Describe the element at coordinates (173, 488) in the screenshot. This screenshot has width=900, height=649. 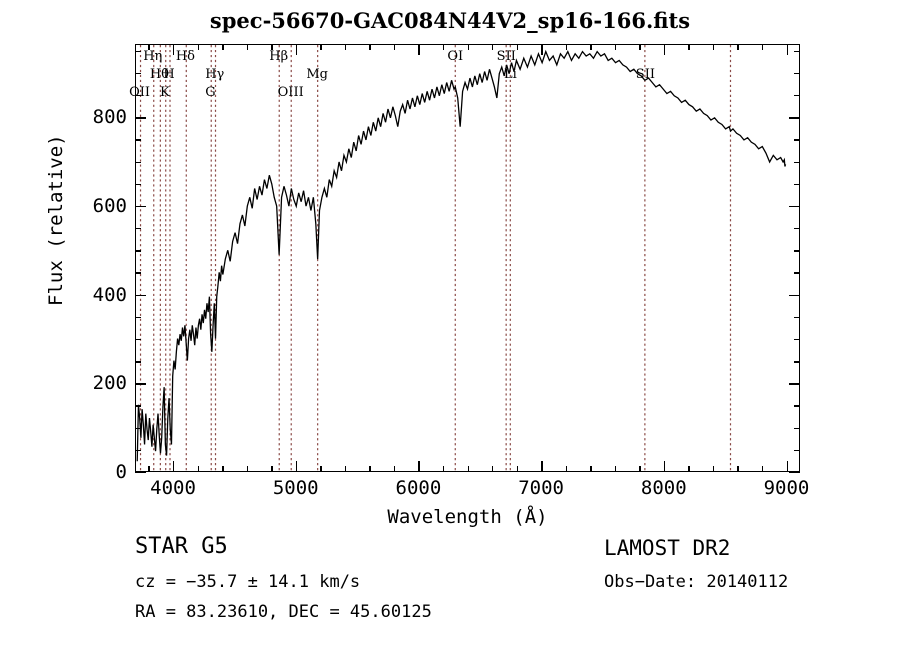
I see `x-tick-label: 4000` at that location.